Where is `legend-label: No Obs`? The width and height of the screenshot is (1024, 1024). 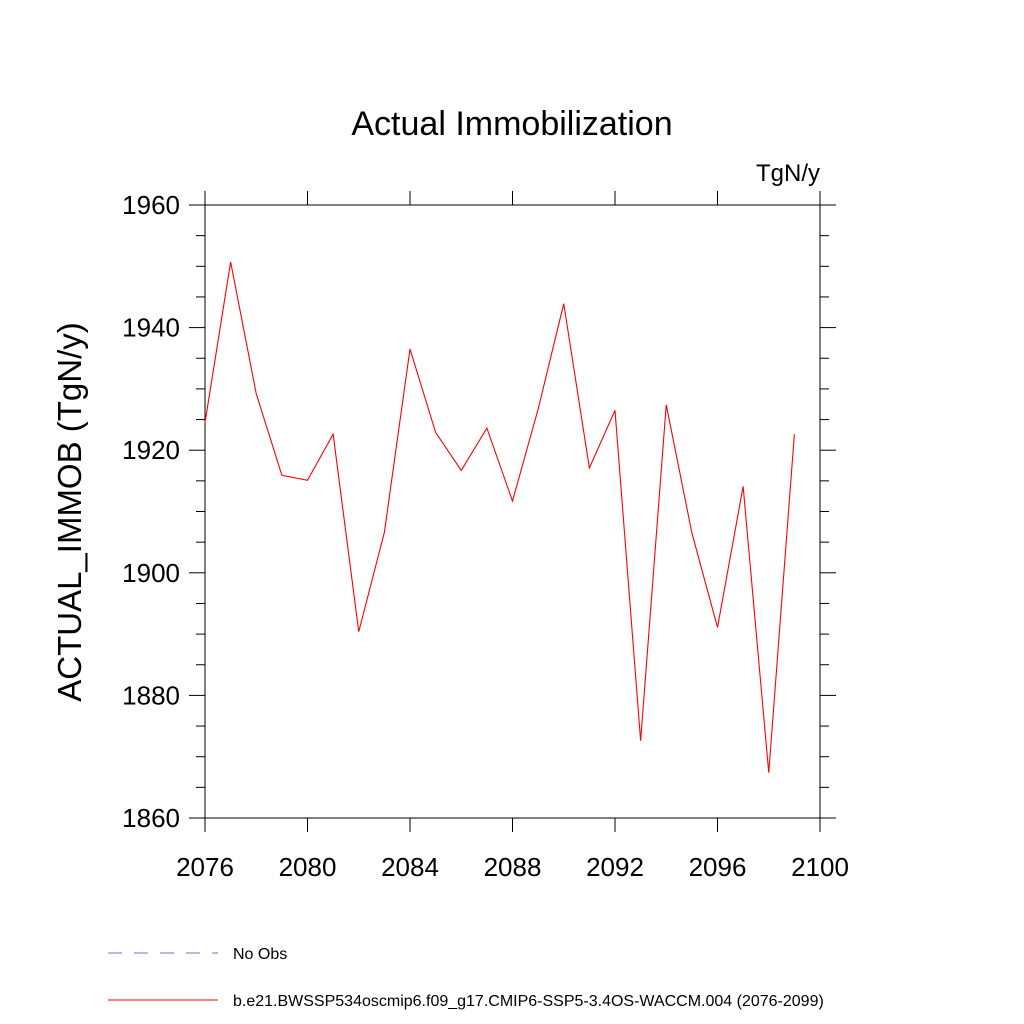 legend-label: No Obs is located at coordinates (260, 954).